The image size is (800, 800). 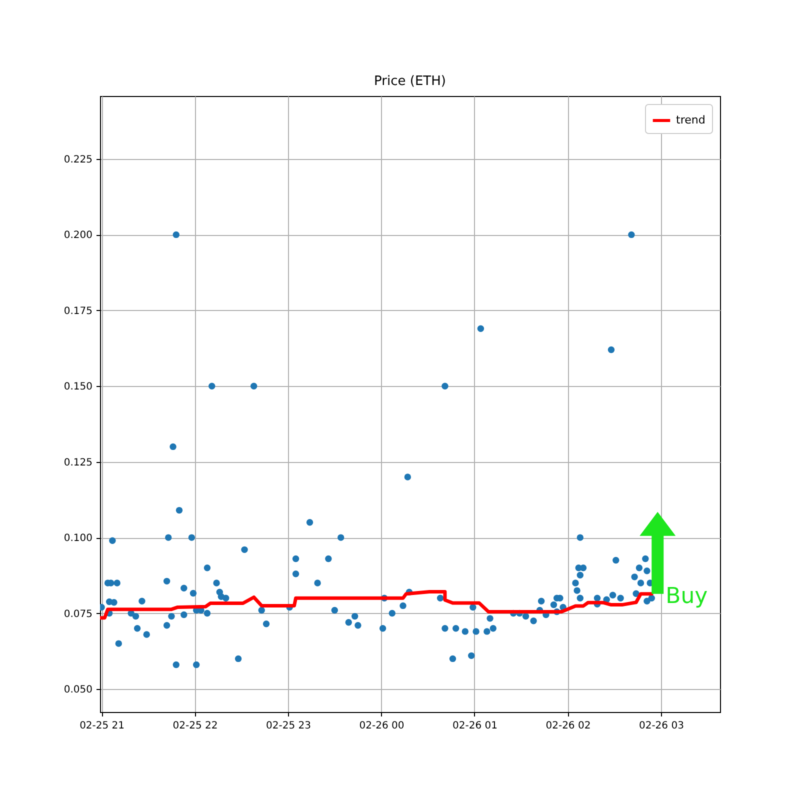 What do you see at coordinates (78, 311) in the screenshot?
I see `y-tick-label: 0.175` at bounding box center [78, 311].